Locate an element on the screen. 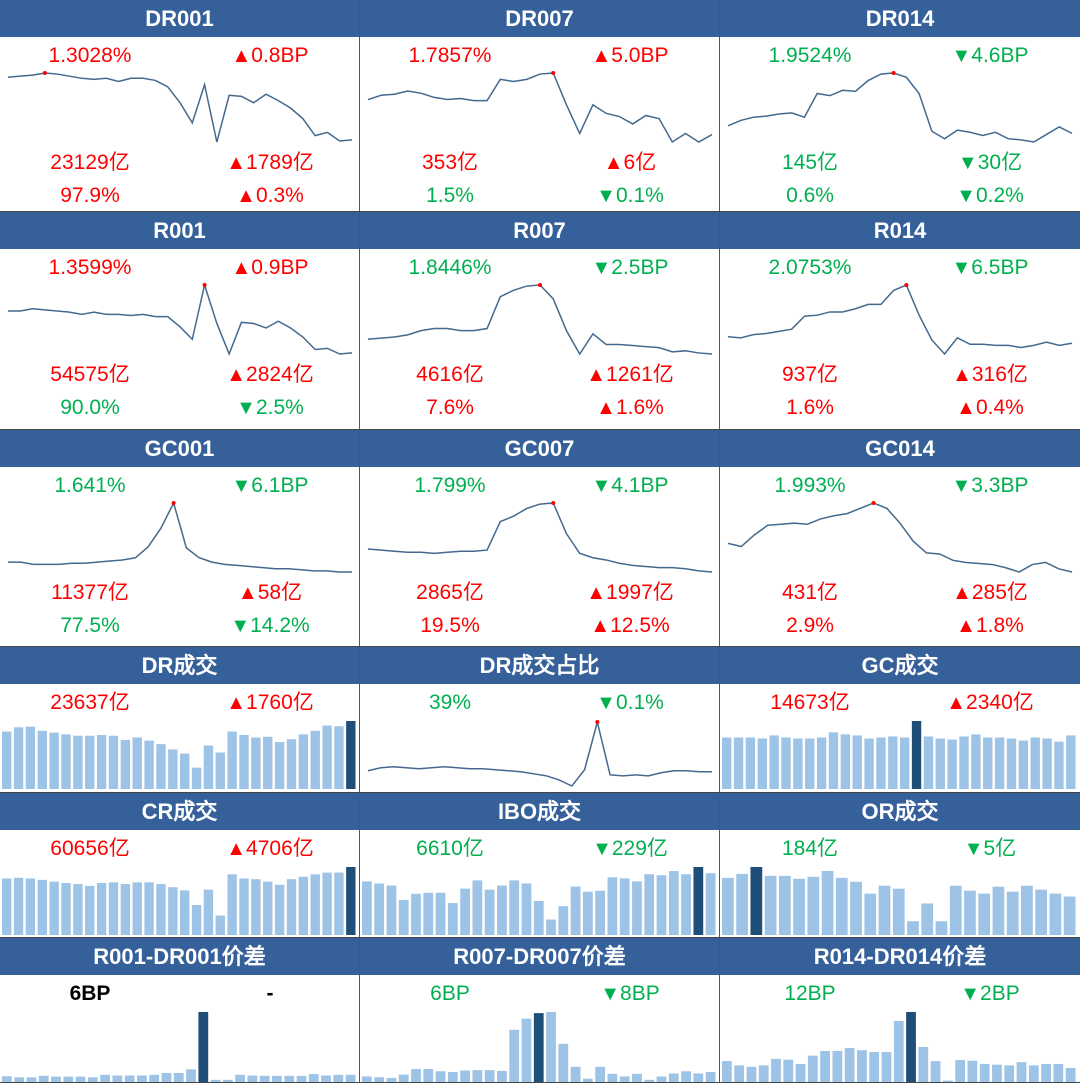 This screenshot has height=1083, width=1080. current-value: 23129亿 is located at coordinates (90, 162).